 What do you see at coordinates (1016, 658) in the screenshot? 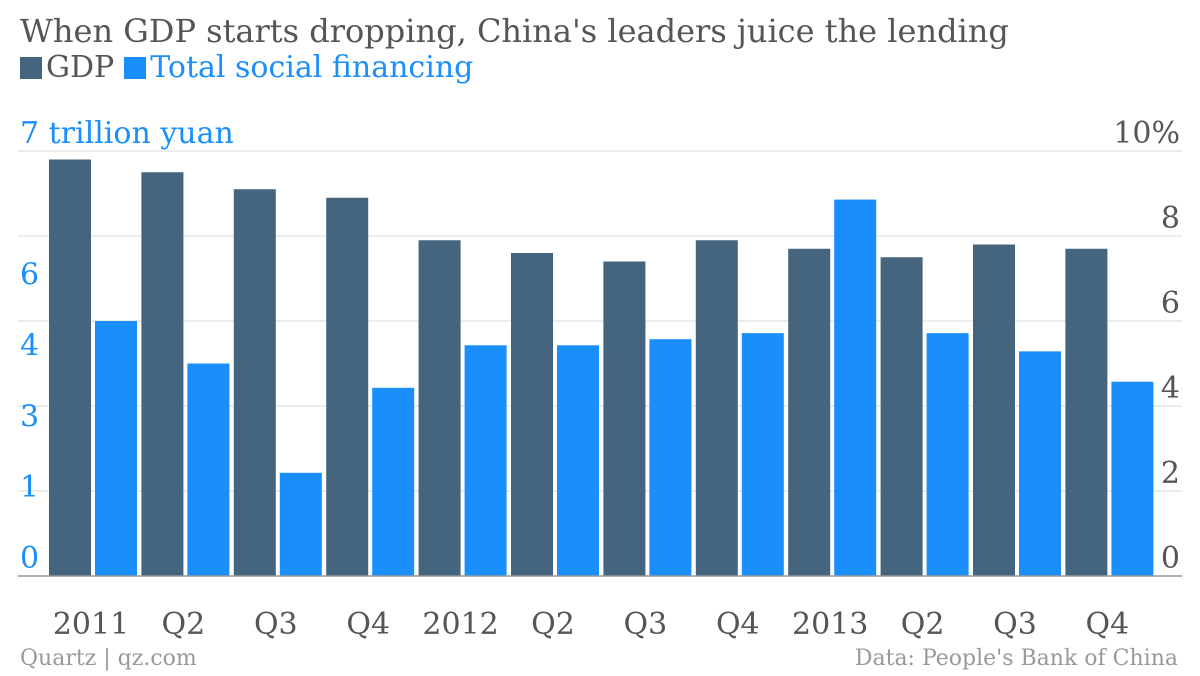
I see `footer-source-right: Data: People's Bank of China` at bounding box center [1016, 658].